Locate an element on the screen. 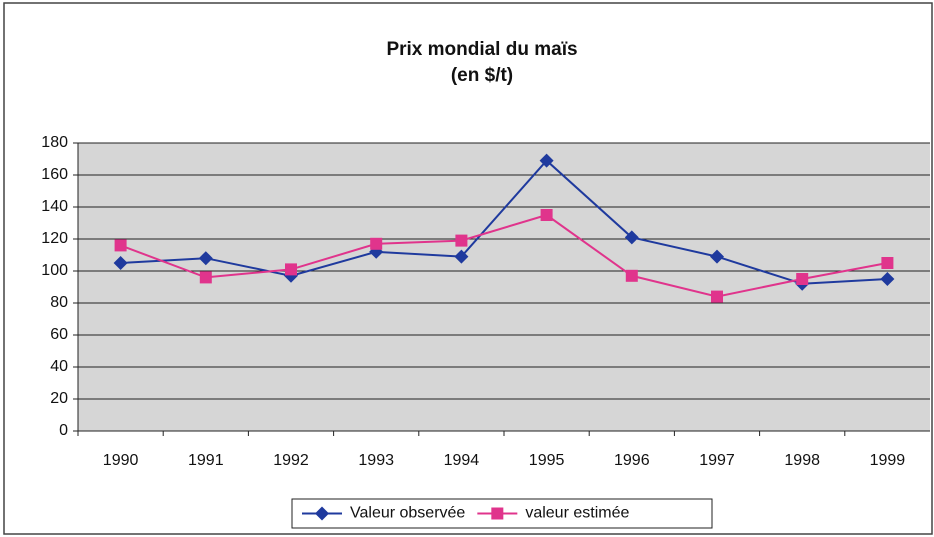  x-tick-label: 1994 is located at coordinates (462, 460).